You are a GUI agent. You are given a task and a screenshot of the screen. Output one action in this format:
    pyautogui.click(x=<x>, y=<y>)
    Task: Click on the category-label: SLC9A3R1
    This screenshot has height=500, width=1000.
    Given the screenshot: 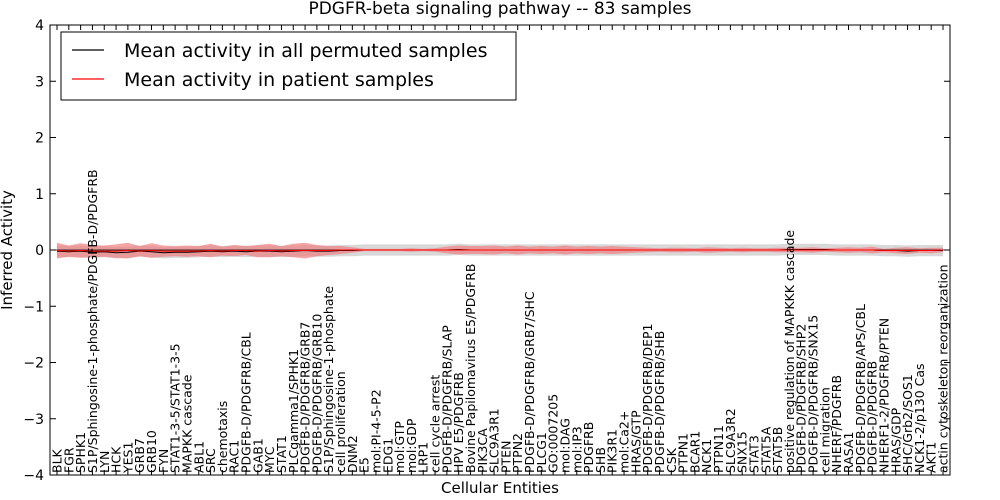 What is the action you would take?
    pyautogui.click(x=494, y=440)
    